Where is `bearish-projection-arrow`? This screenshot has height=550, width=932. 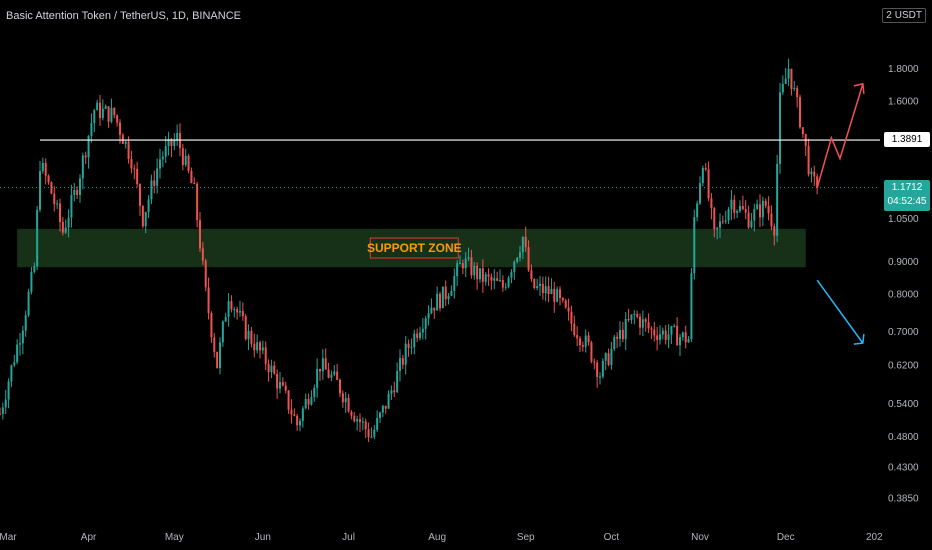
bearish-projection-arrow is located at coordinates (840, 311).